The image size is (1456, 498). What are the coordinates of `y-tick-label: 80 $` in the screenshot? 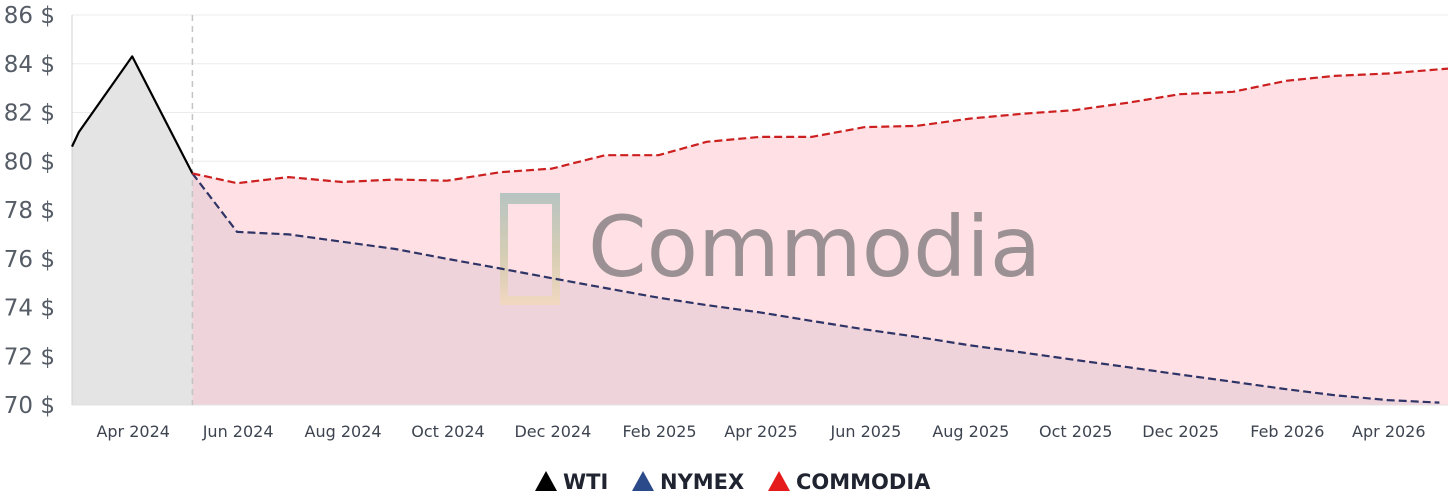 It's located at (29, 162).